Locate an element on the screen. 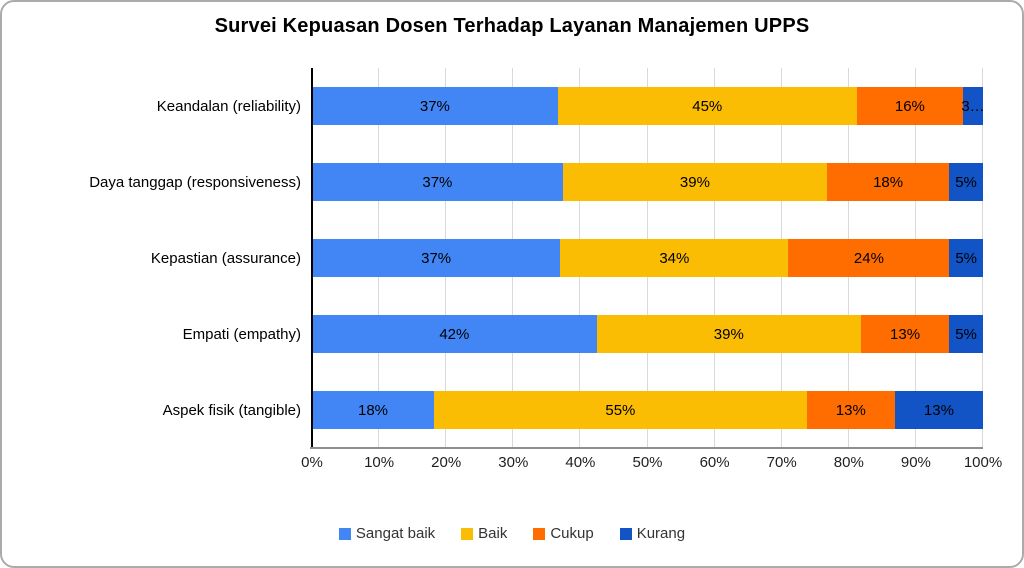 The width and height of the screenshot is (1024, 568). stacked-bar: 42% 39% 13% 5% is located at coordinates (647, 334).